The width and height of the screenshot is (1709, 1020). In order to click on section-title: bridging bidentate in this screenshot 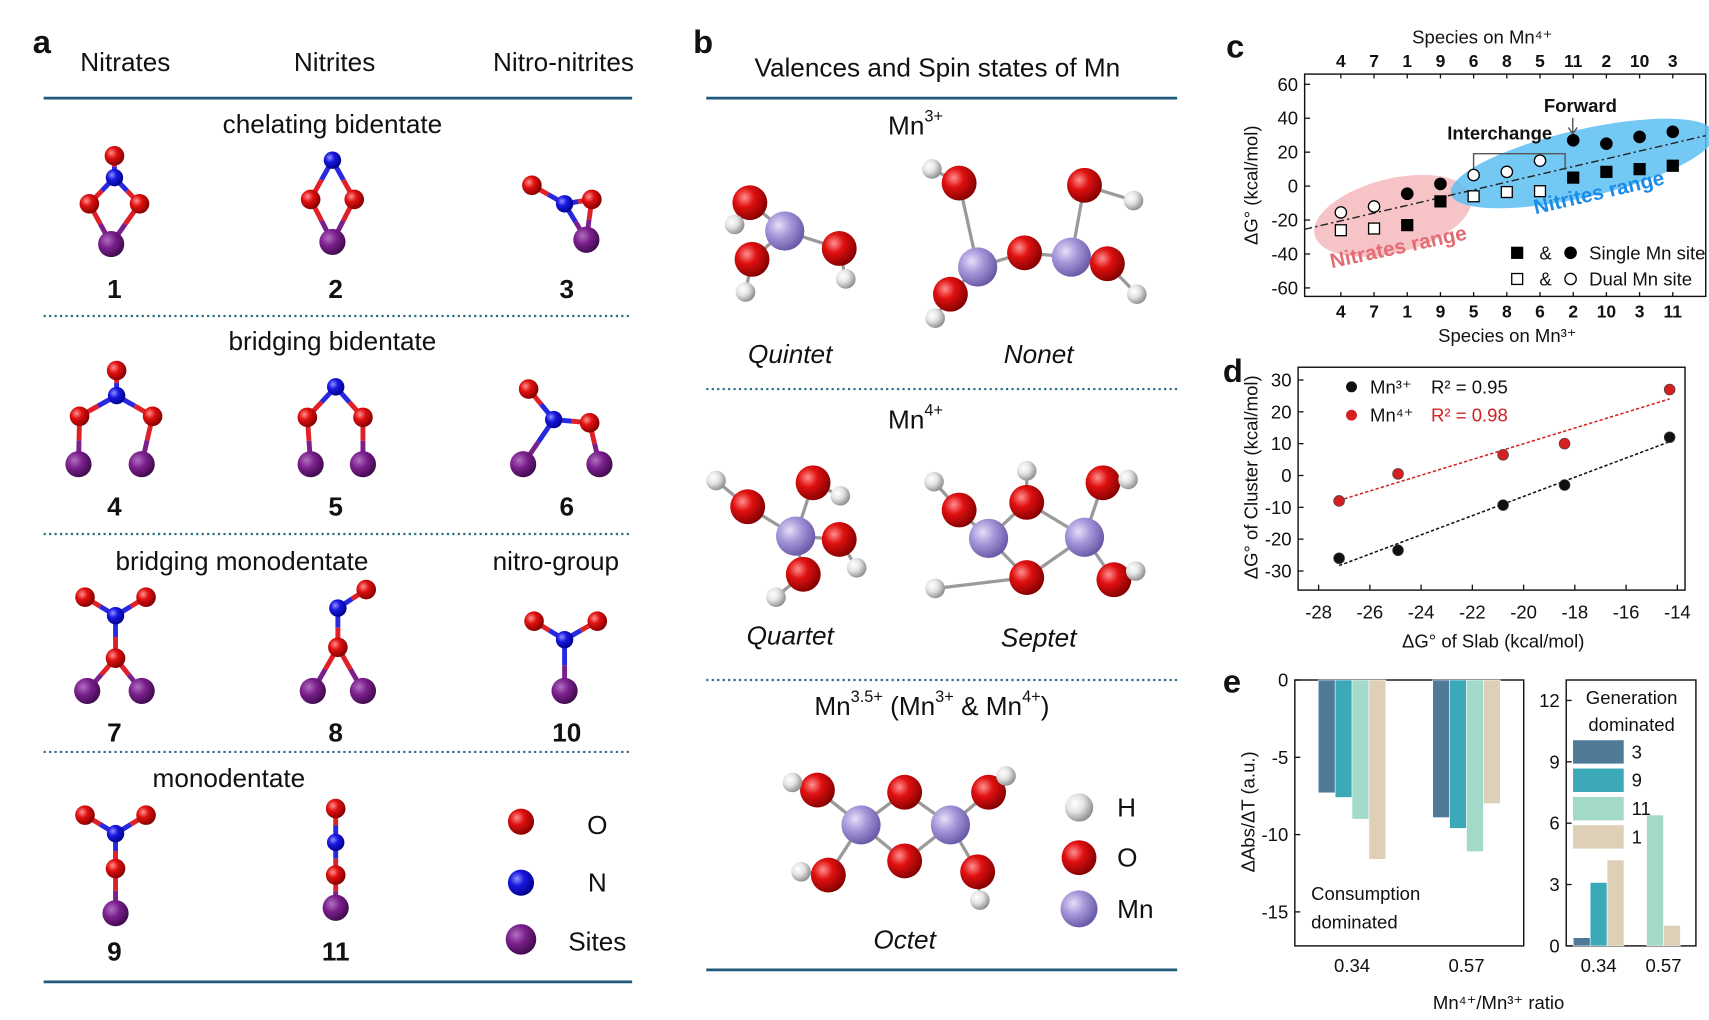, I will do `click(332, 341)`.